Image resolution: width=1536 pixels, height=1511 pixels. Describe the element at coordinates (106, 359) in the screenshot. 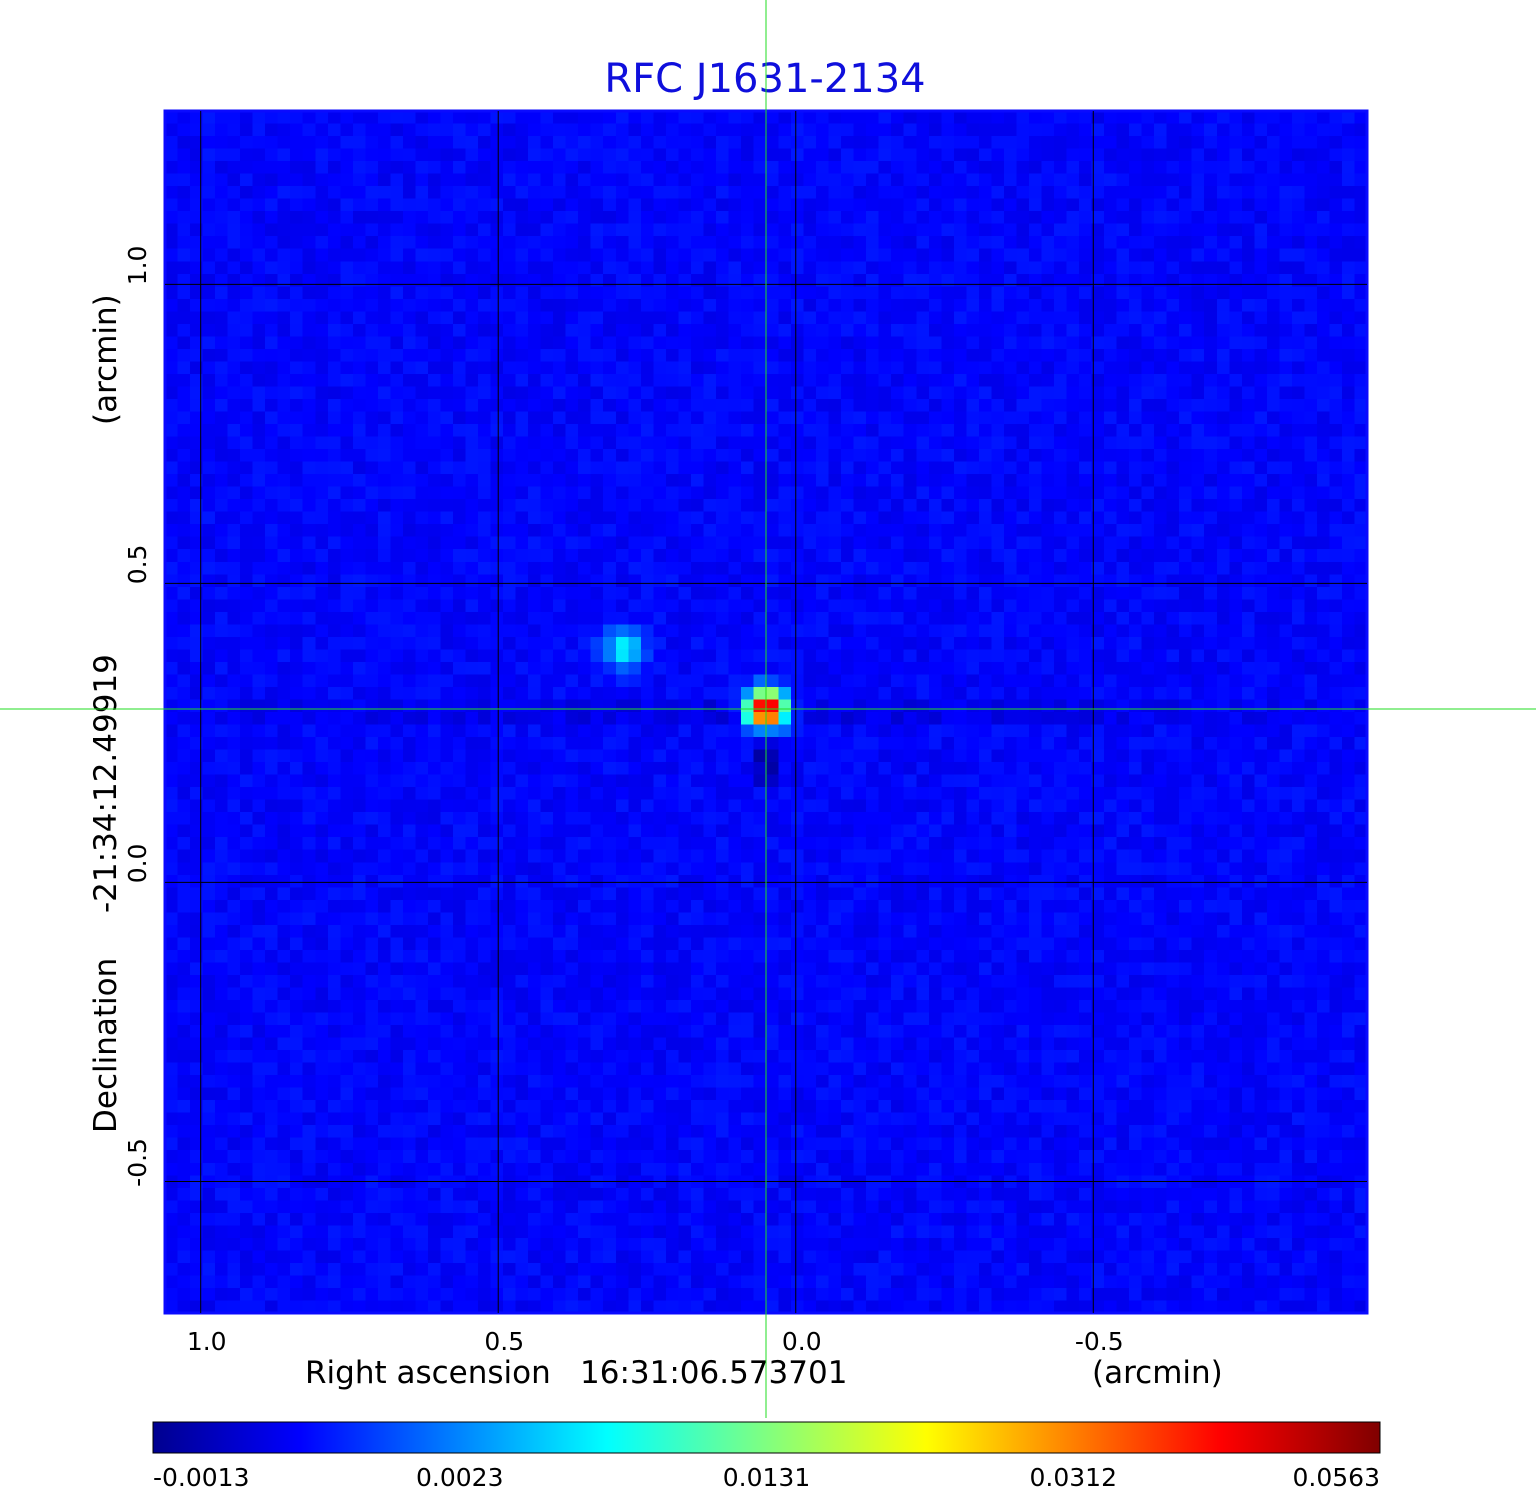

I see `y-axis-unit: (arcmin)` at that location.